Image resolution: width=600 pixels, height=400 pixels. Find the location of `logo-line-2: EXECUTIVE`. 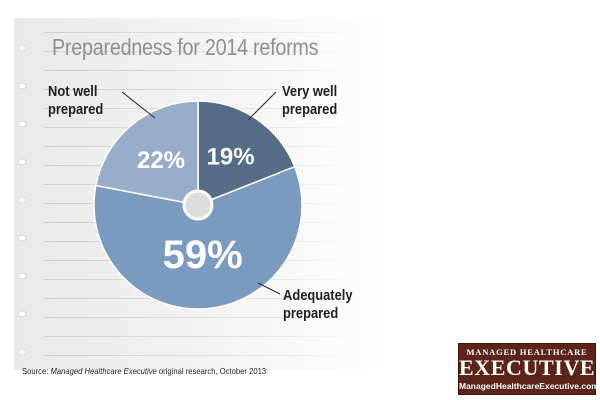

logo-line-2: EXECUTIVE is located at coordinates (527, 367).